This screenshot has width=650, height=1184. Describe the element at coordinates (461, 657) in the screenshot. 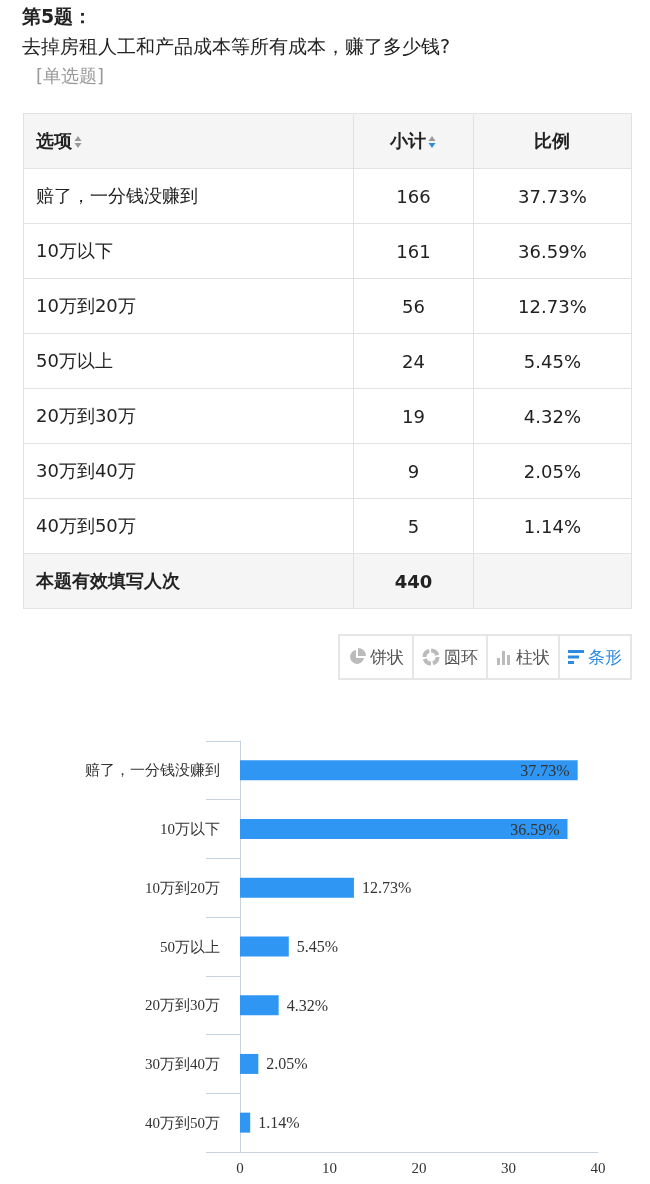

I see `text: 圆环` at that location.